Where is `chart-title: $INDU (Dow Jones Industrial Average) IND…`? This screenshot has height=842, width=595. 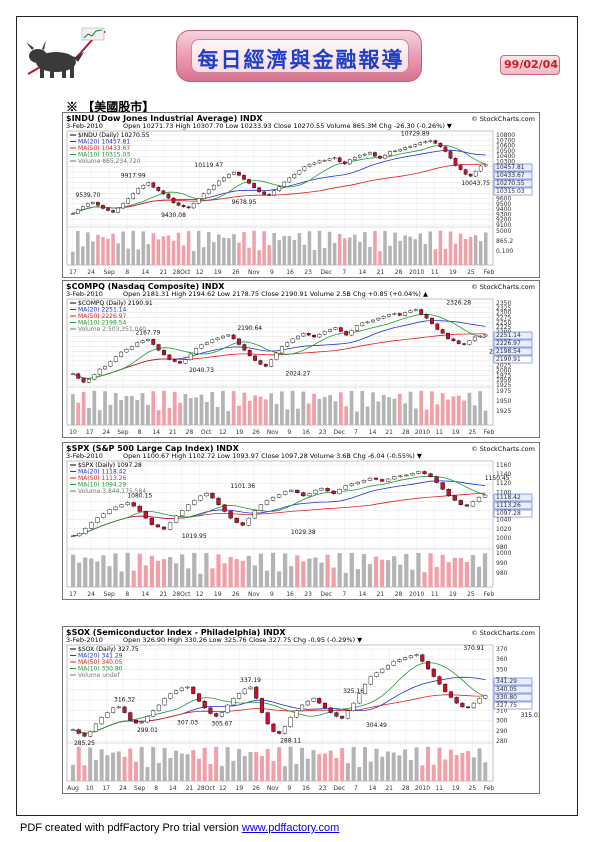 chart-title: $INDU (Dow Jones Industrial Average) IND… is located at coordinates (164, 118).